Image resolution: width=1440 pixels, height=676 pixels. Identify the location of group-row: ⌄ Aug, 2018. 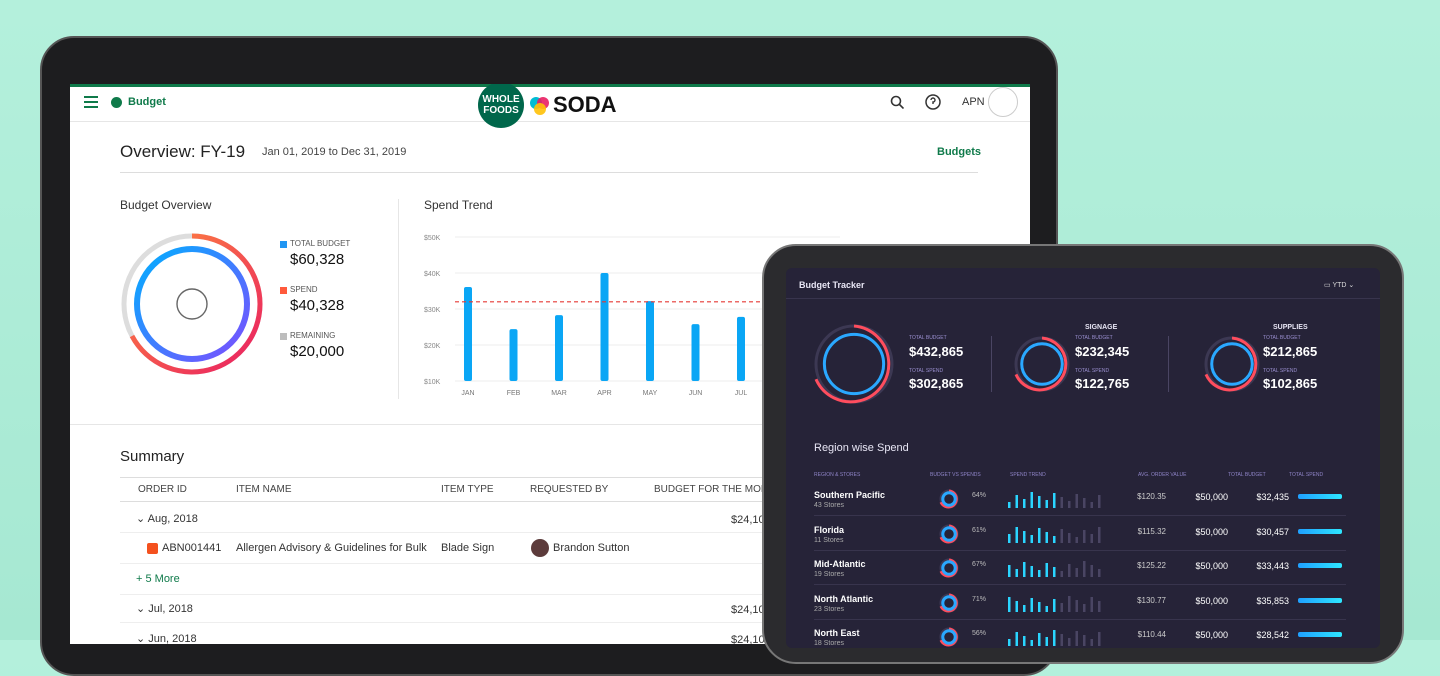
(167, 519).